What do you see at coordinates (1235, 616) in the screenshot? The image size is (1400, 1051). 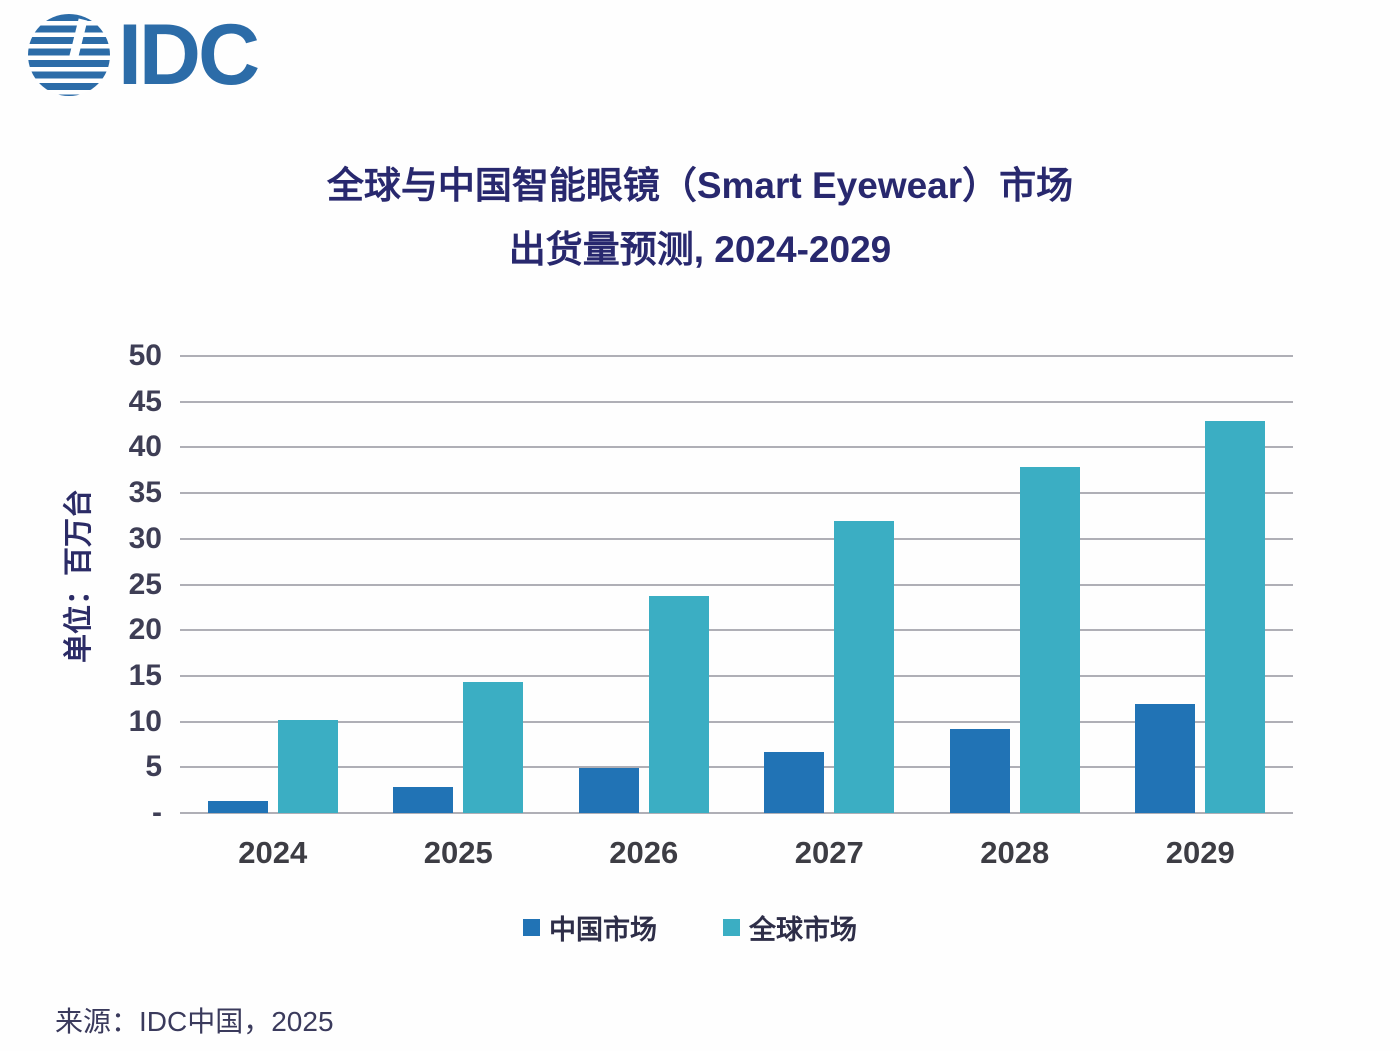 I see `bar-global-market-2029` at bounding box center [1235, 616].